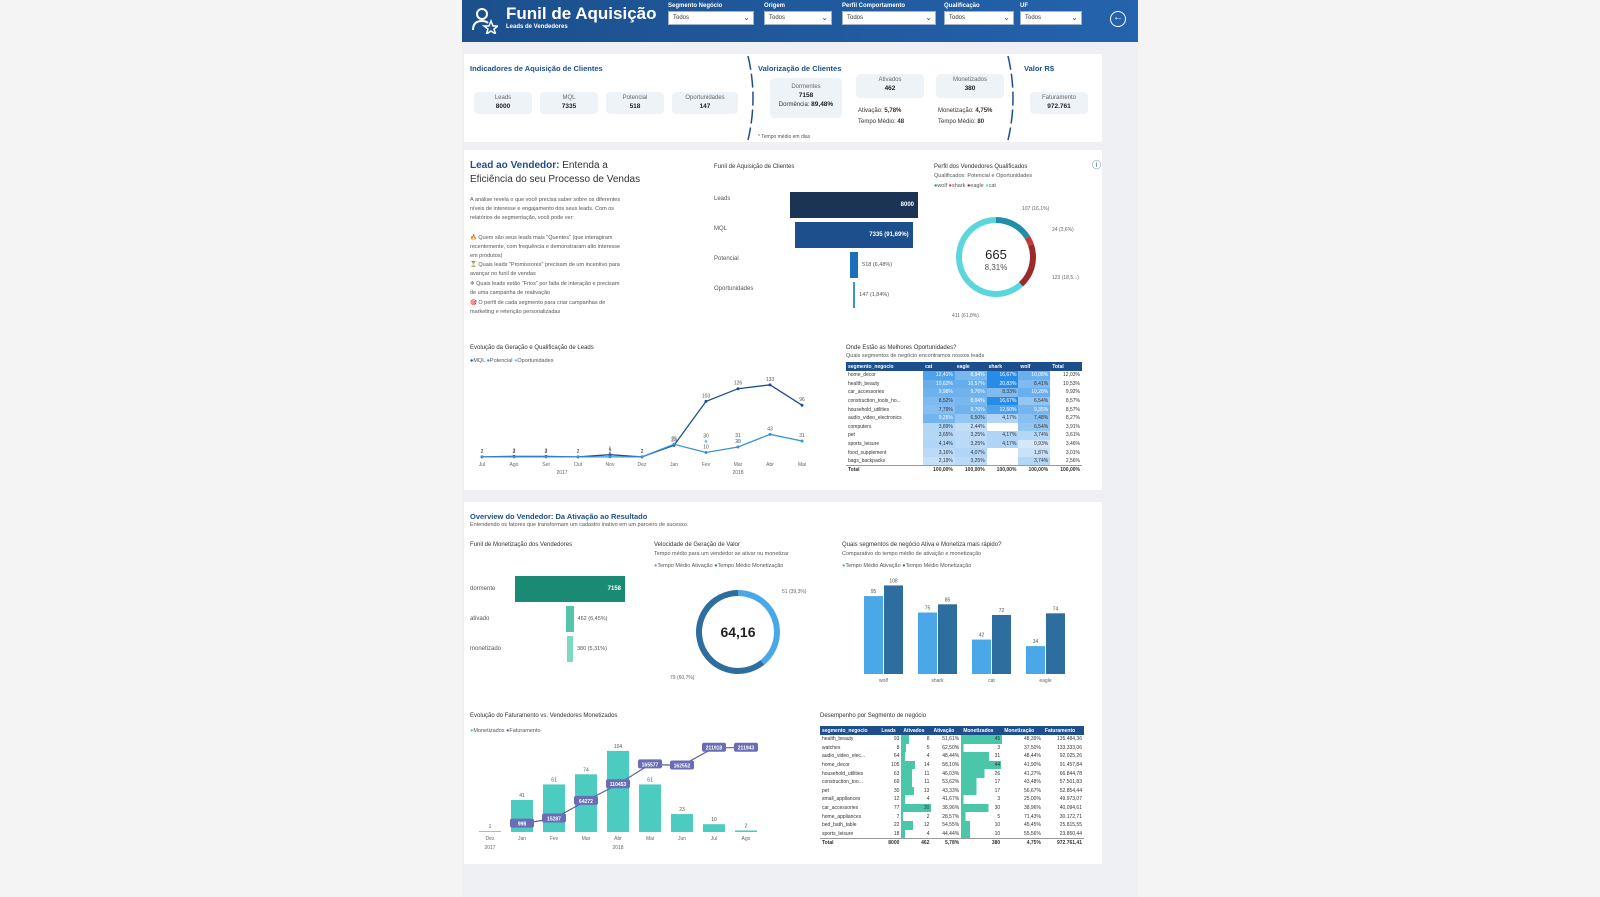 The height and width of the screenshot is (897, 1600). I want to click on column-header: Monetização, so click(1022, 730).